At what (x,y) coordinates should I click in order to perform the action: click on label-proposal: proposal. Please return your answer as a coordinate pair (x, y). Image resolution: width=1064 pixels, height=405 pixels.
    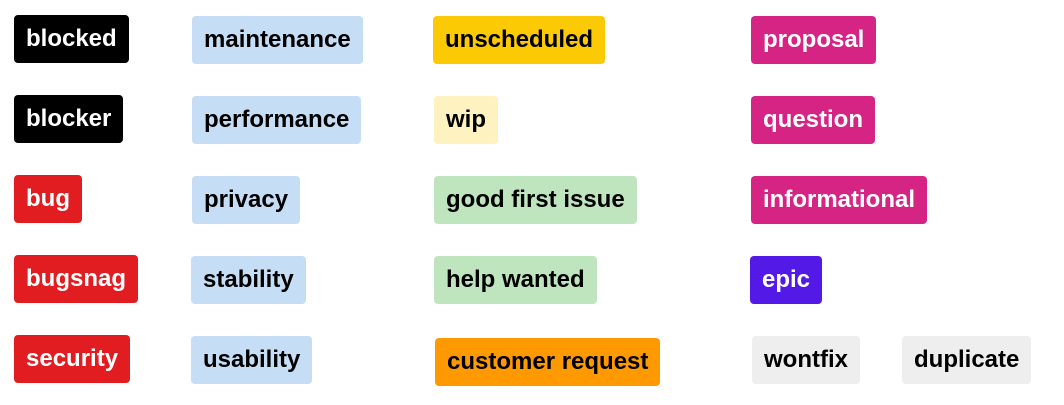
    Looking at the image, I should click on (814, 40).